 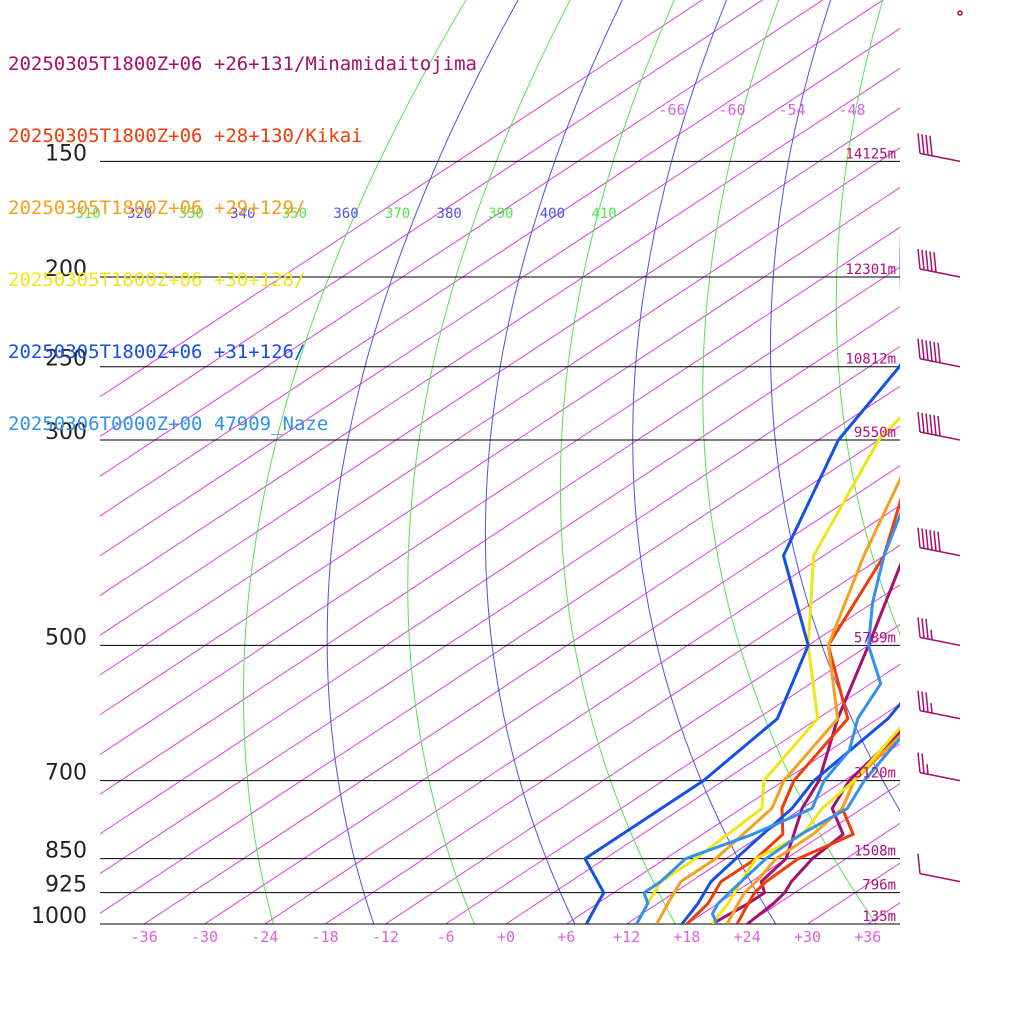 I want to click on series-1-dewpoint-line, so click(x=805, y=742).